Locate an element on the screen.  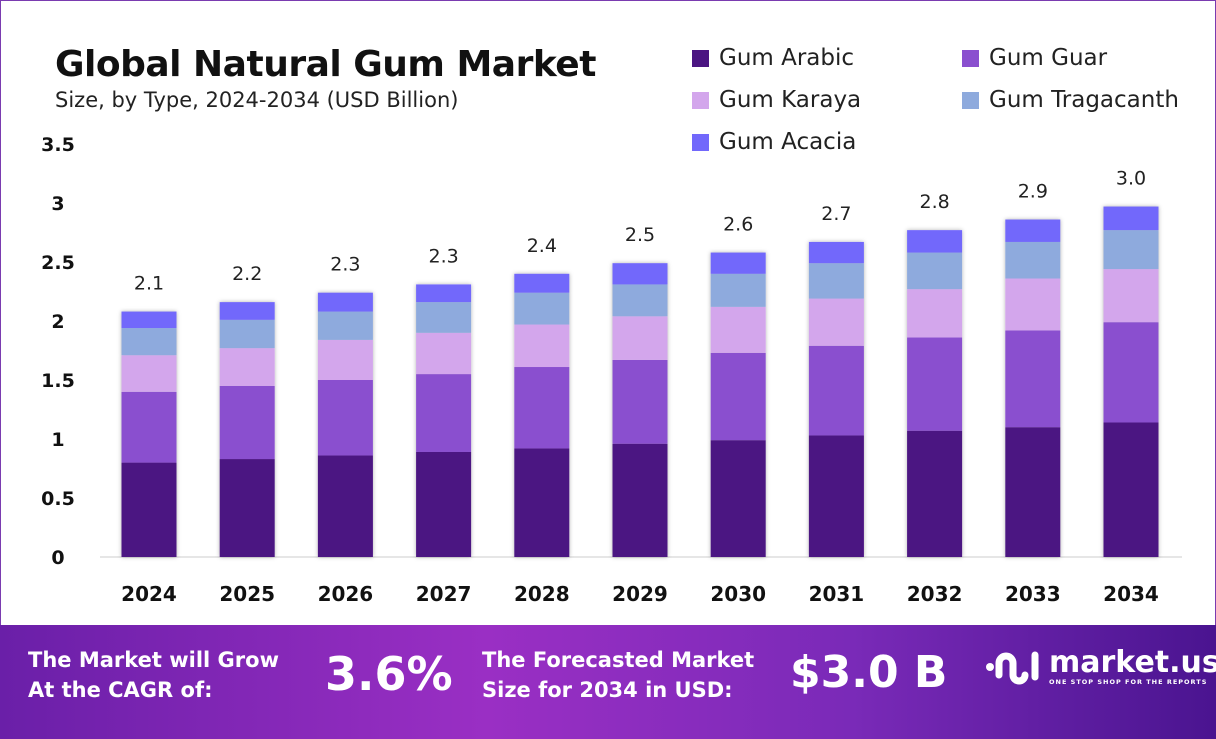
legend-item: Gum Acacia is located at coordinates (774, 142).